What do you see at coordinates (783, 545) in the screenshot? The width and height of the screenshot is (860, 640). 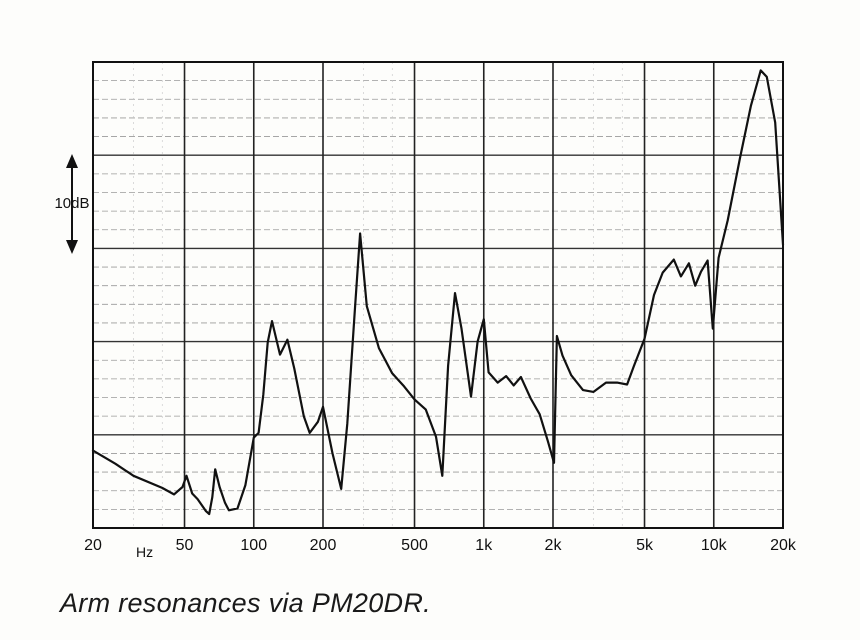 I see `x-tick-label: 20k` at bounding box center [783, 545].